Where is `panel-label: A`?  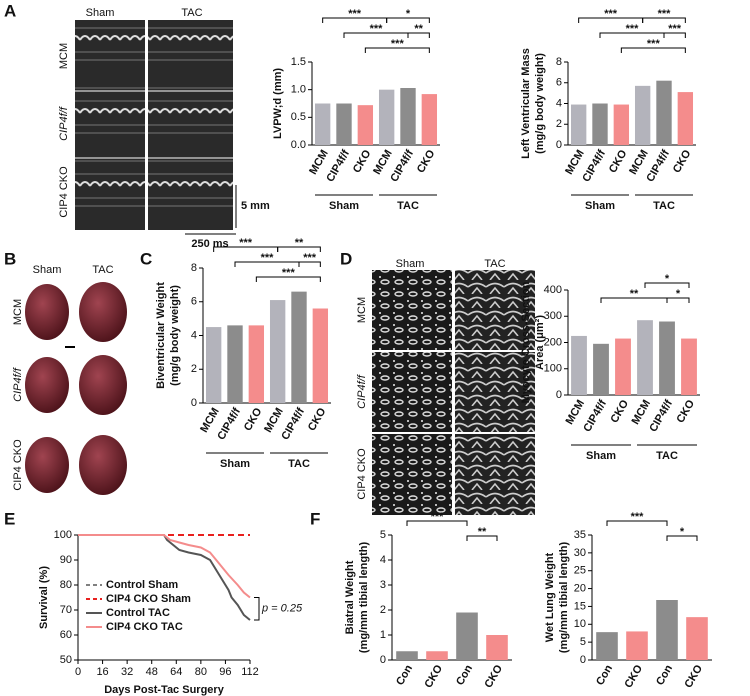 panel-label: A is located at coordinates (10, 10).